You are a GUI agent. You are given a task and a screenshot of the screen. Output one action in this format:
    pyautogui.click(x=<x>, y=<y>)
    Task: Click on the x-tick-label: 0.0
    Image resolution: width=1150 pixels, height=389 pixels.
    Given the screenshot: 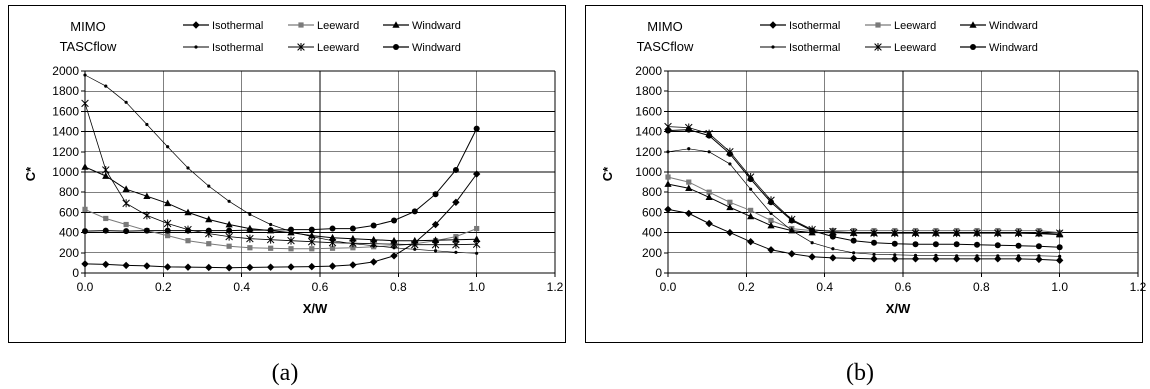 What is the action you would take?
    pyautogui.click(x=85, y=287)
    